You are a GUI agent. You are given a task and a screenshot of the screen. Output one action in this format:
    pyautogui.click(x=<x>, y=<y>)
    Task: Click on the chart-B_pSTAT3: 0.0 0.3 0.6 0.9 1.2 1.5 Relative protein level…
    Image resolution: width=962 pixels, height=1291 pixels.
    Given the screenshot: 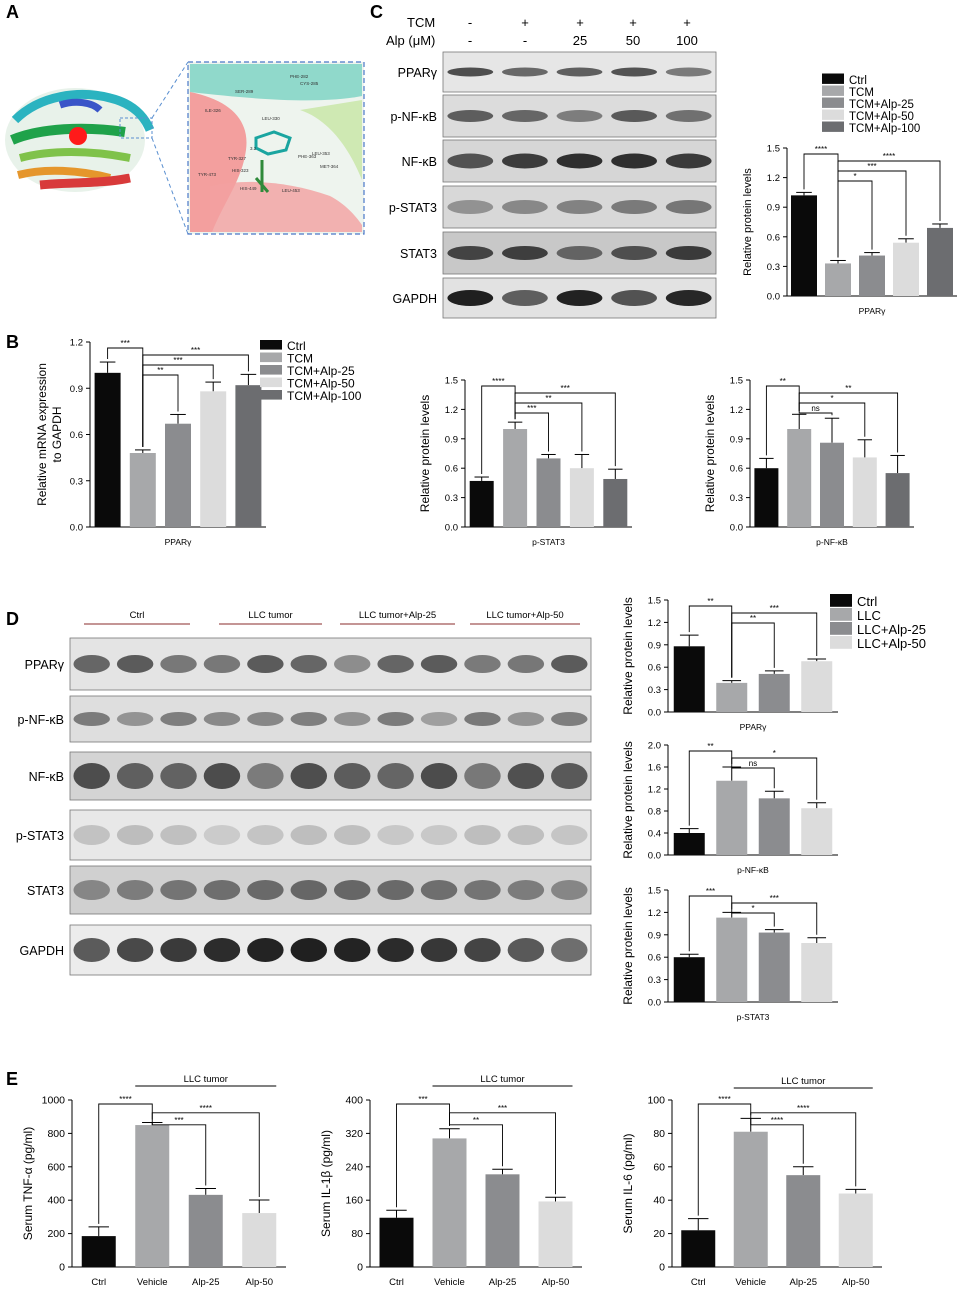 What is the action you would take?
    pyautogui.click(x=525, y=461)
    